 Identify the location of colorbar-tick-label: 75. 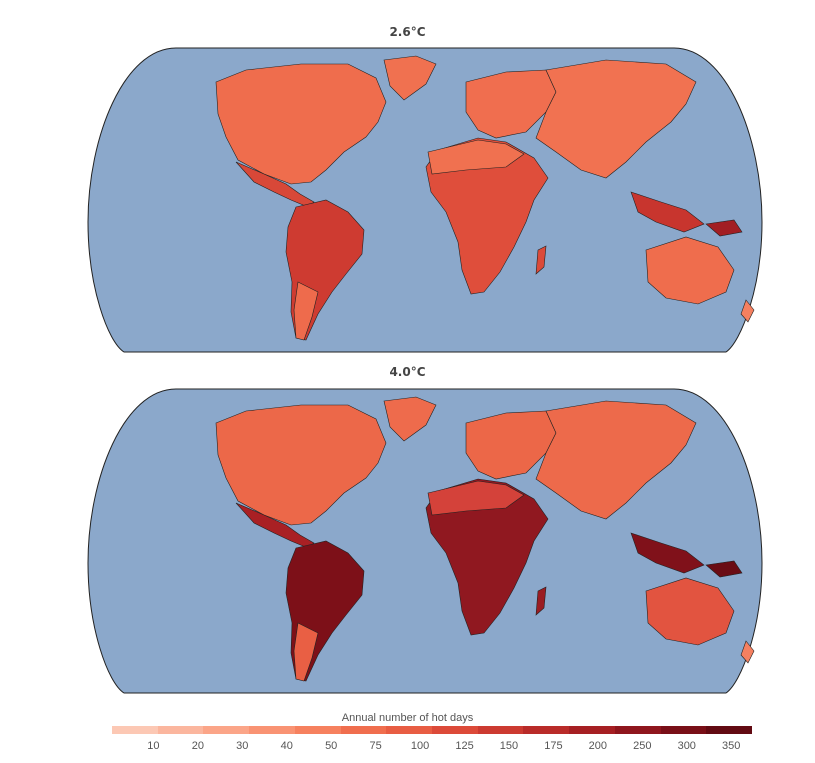
(375, 746).